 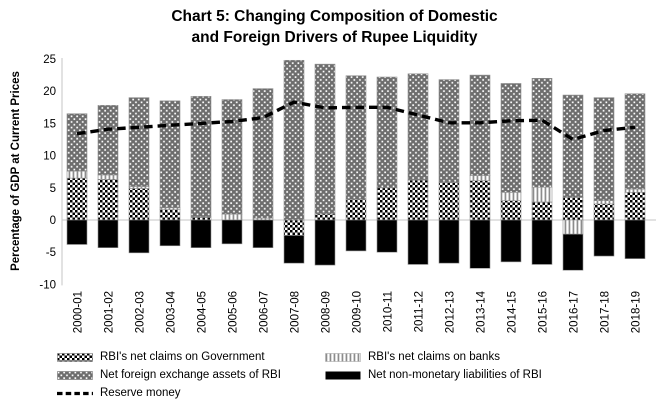 What do you see at coordinates (482, 311) in the screenshot?
I see `x-axis-tick-label: 2013-14` at bounding box center [482, 311].